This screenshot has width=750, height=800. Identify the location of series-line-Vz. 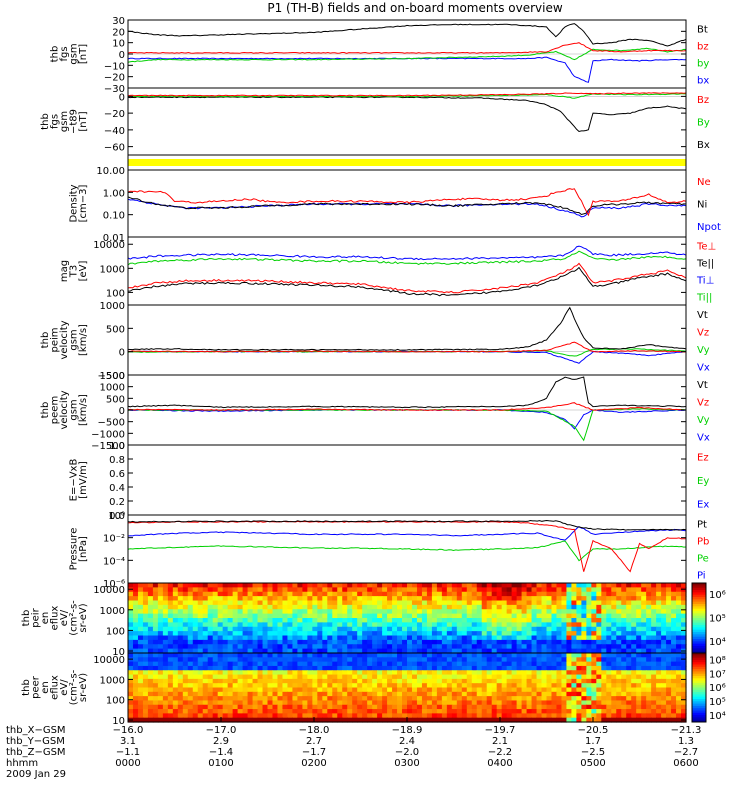
(407, 347).